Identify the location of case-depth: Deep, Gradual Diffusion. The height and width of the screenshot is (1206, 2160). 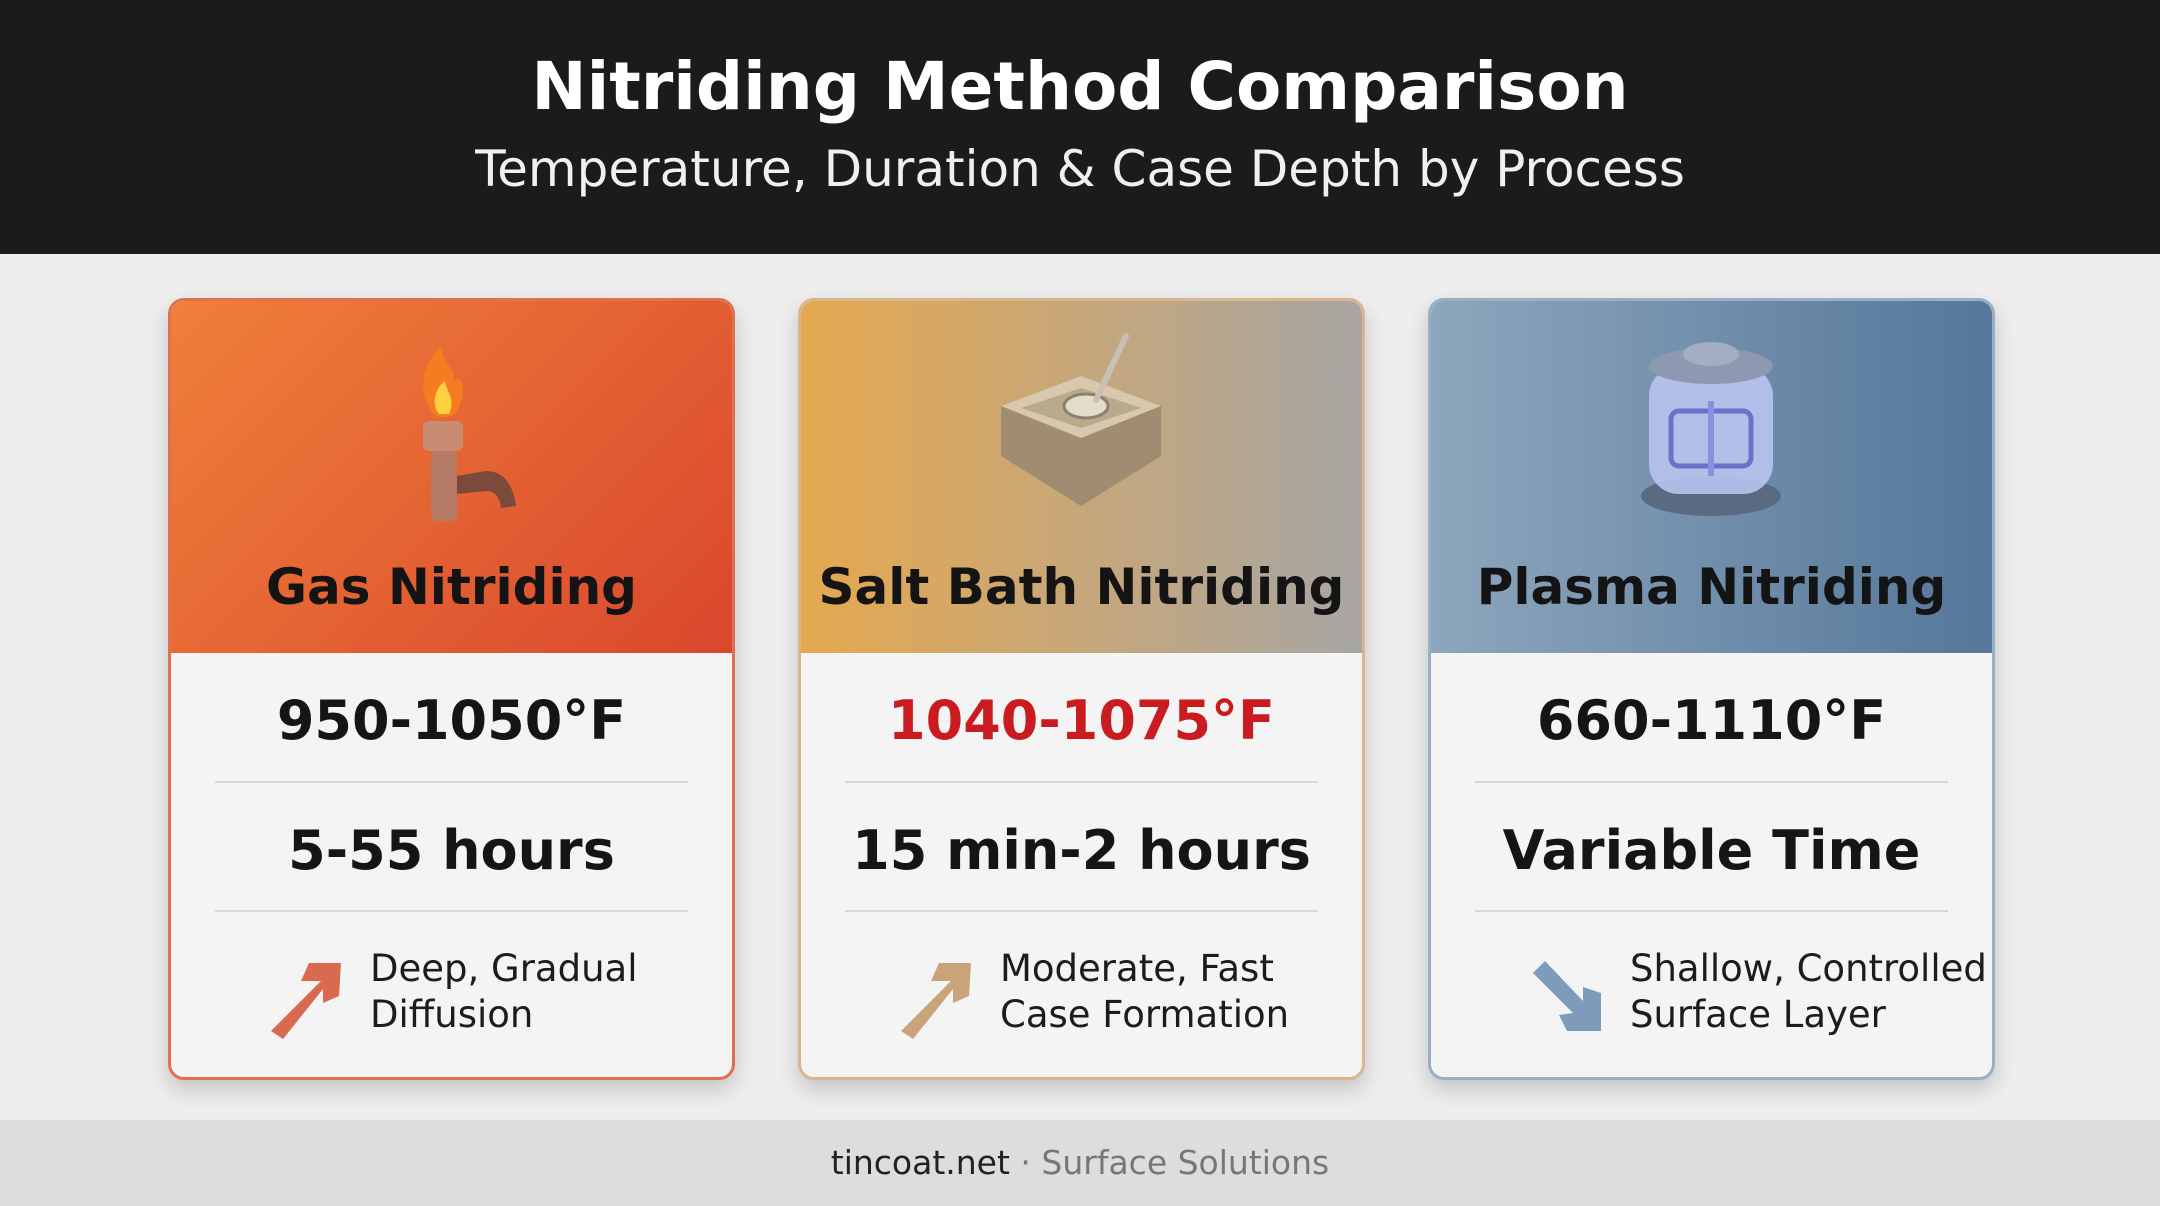
(503, 992).